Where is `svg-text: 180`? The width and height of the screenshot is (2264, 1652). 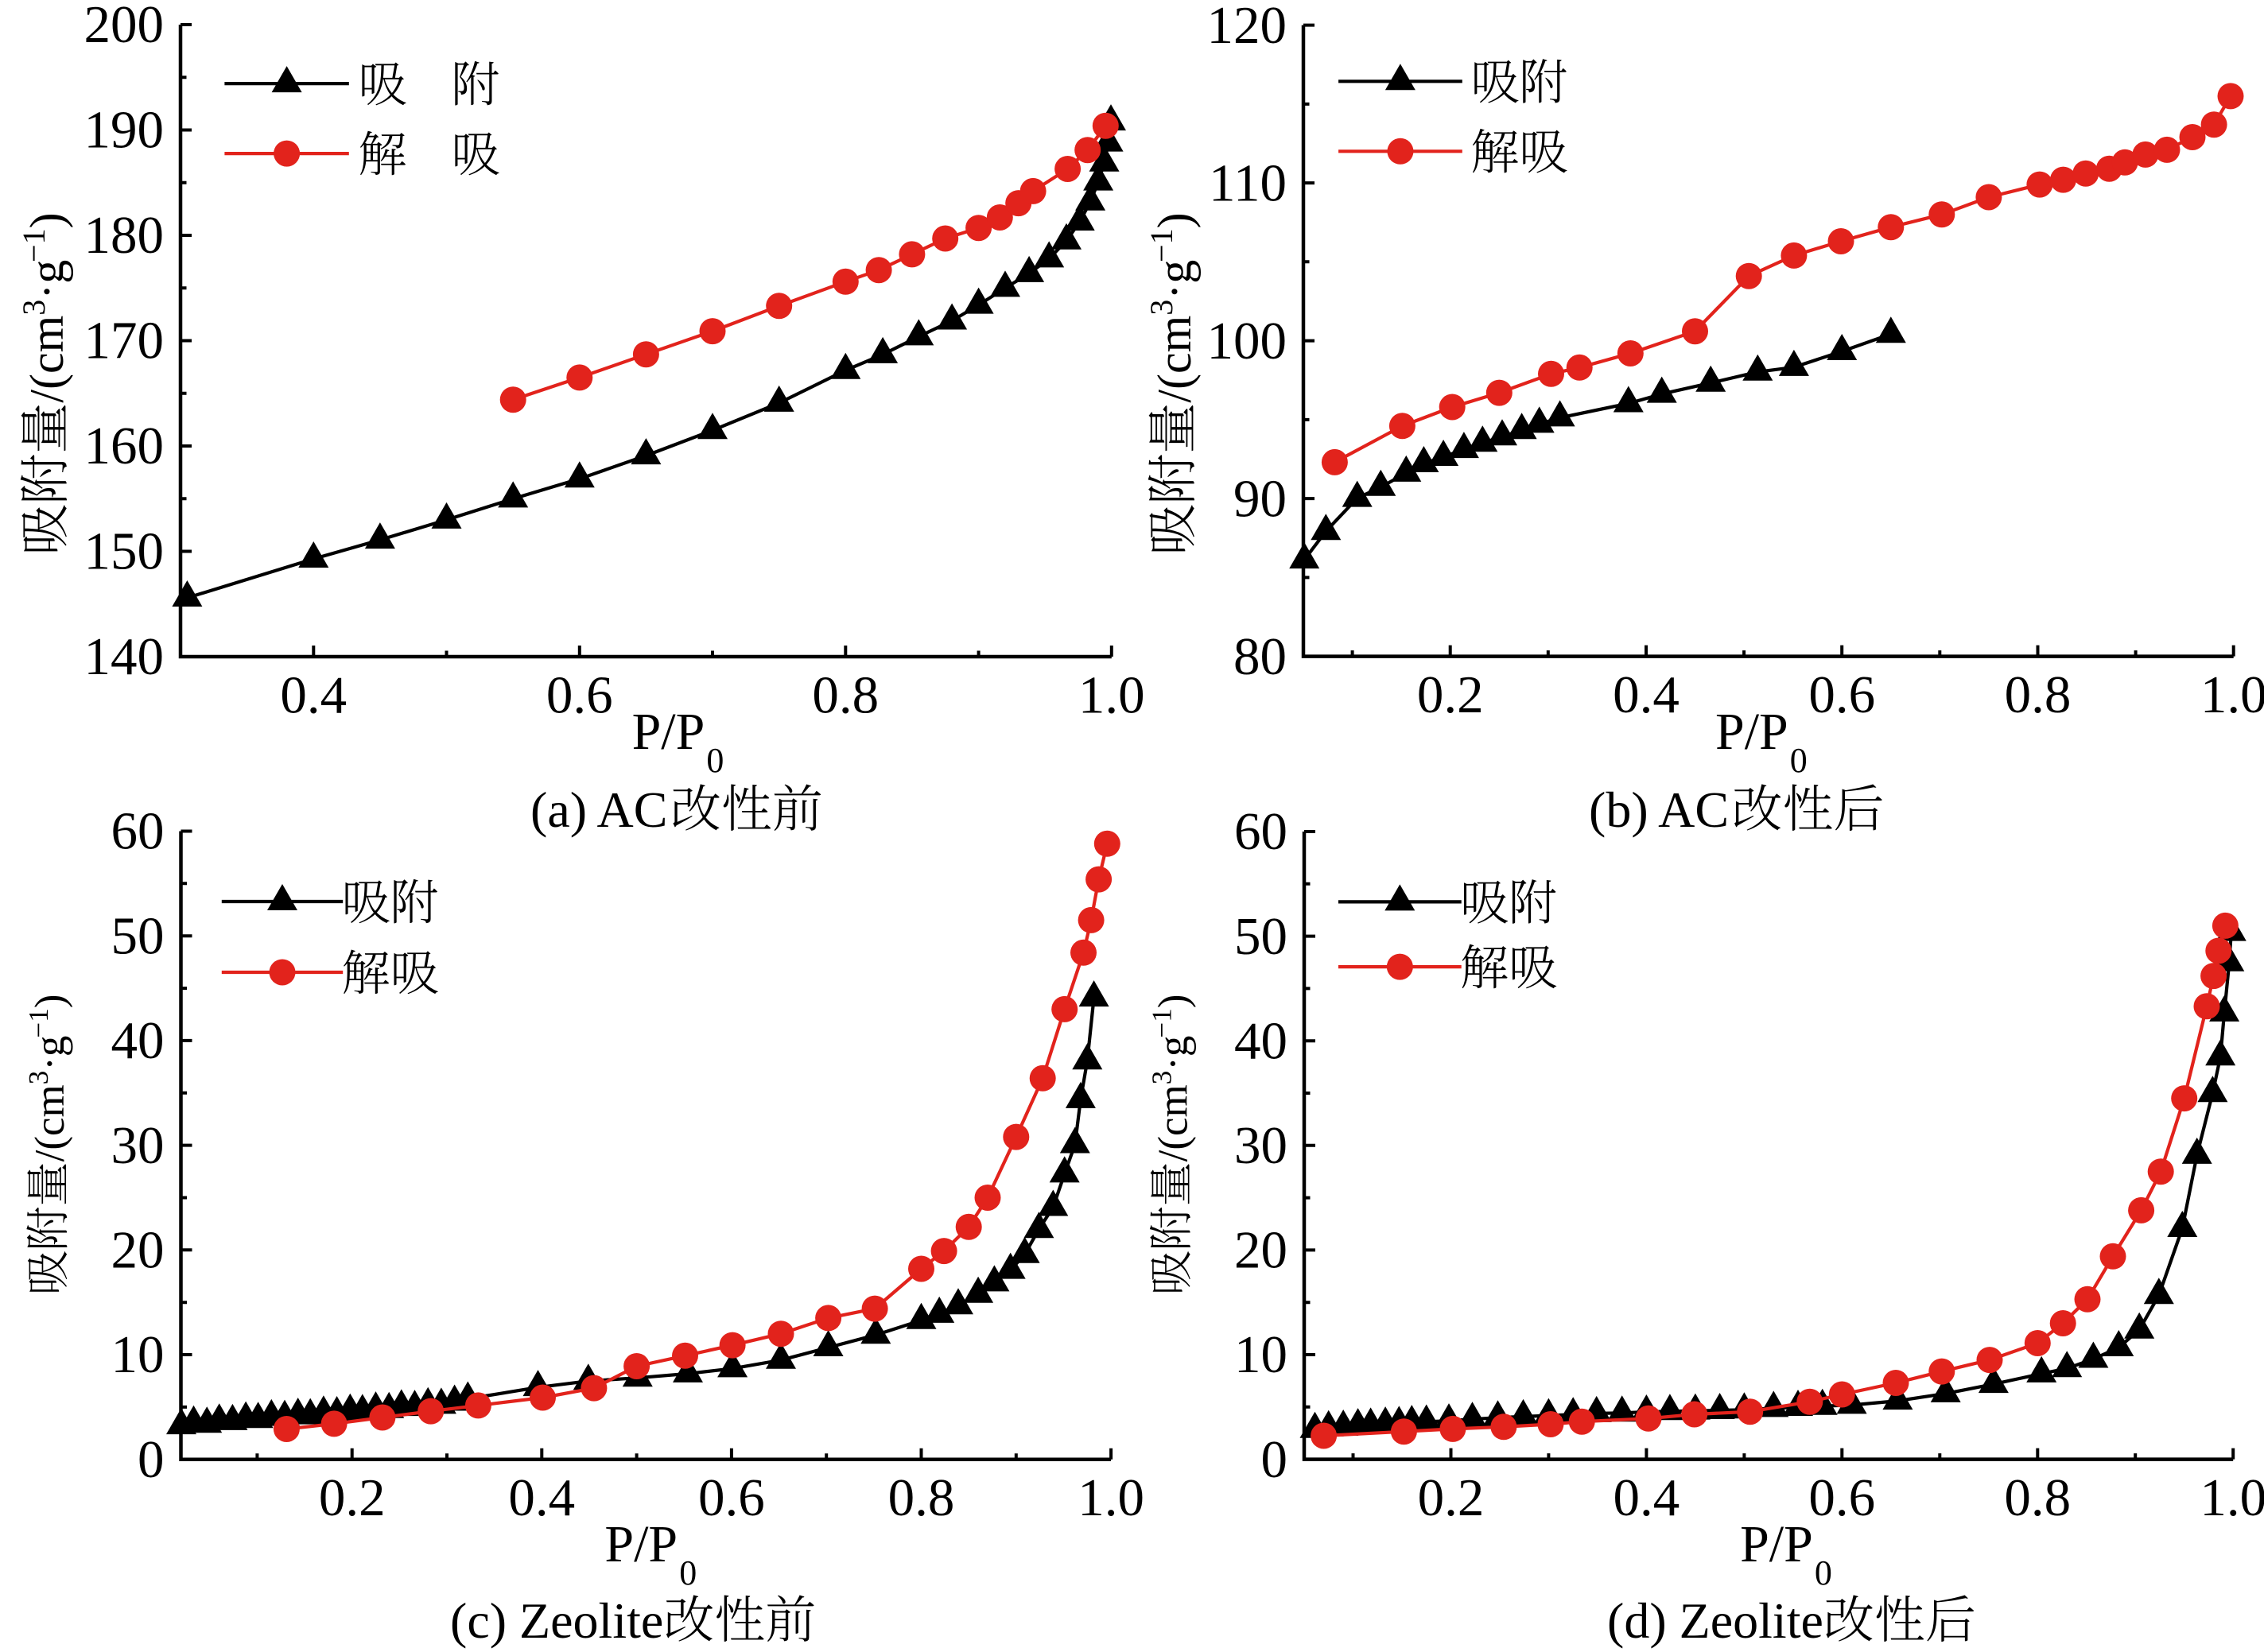 svg-text: 180 is located at coordinates (124, 235).